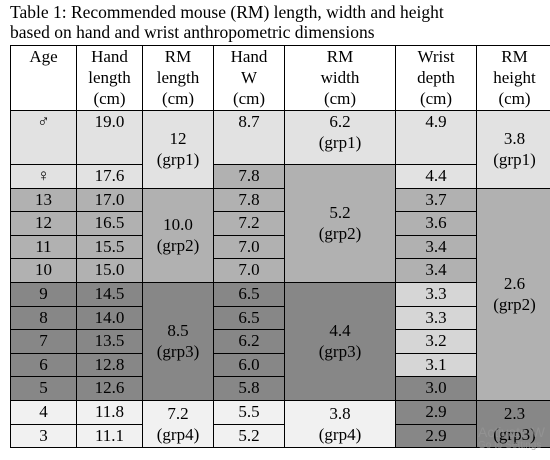  Describe the element at coordinates (436, 200) in the screenshot. I see `table-cell: 3.7` at that location.